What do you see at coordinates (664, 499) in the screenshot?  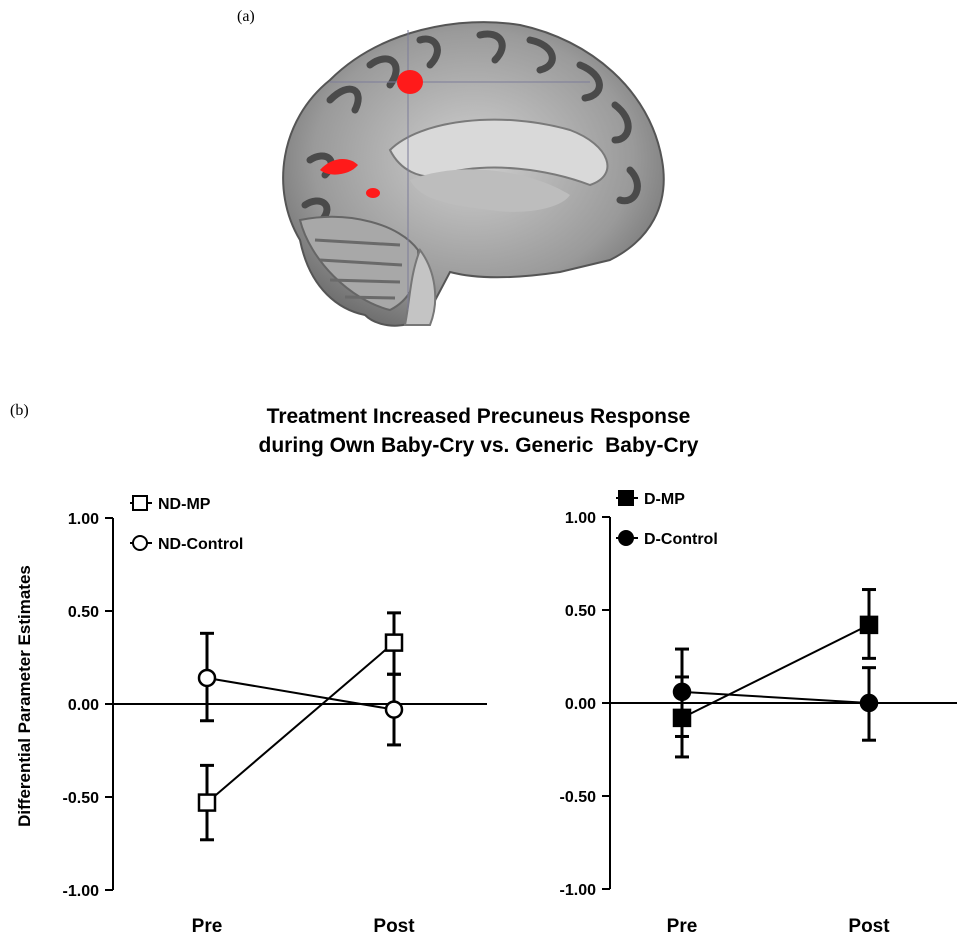 I see `legend-label: D-MP` at bounding box center [664, 499].